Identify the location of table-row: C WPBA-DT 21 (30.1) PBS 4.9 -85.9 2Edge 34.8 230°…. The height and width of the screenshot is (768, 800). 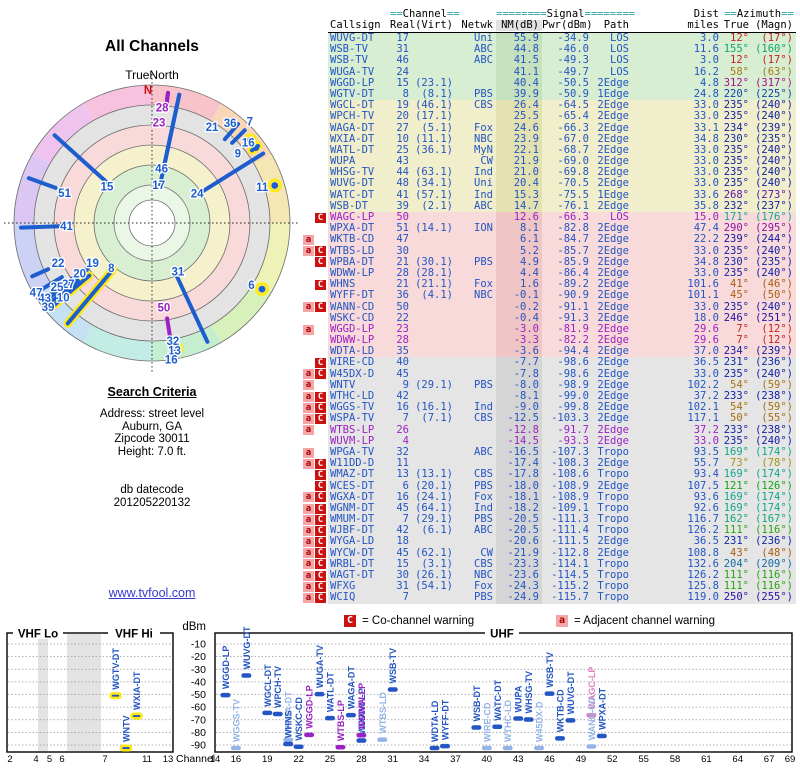
(548, 262).